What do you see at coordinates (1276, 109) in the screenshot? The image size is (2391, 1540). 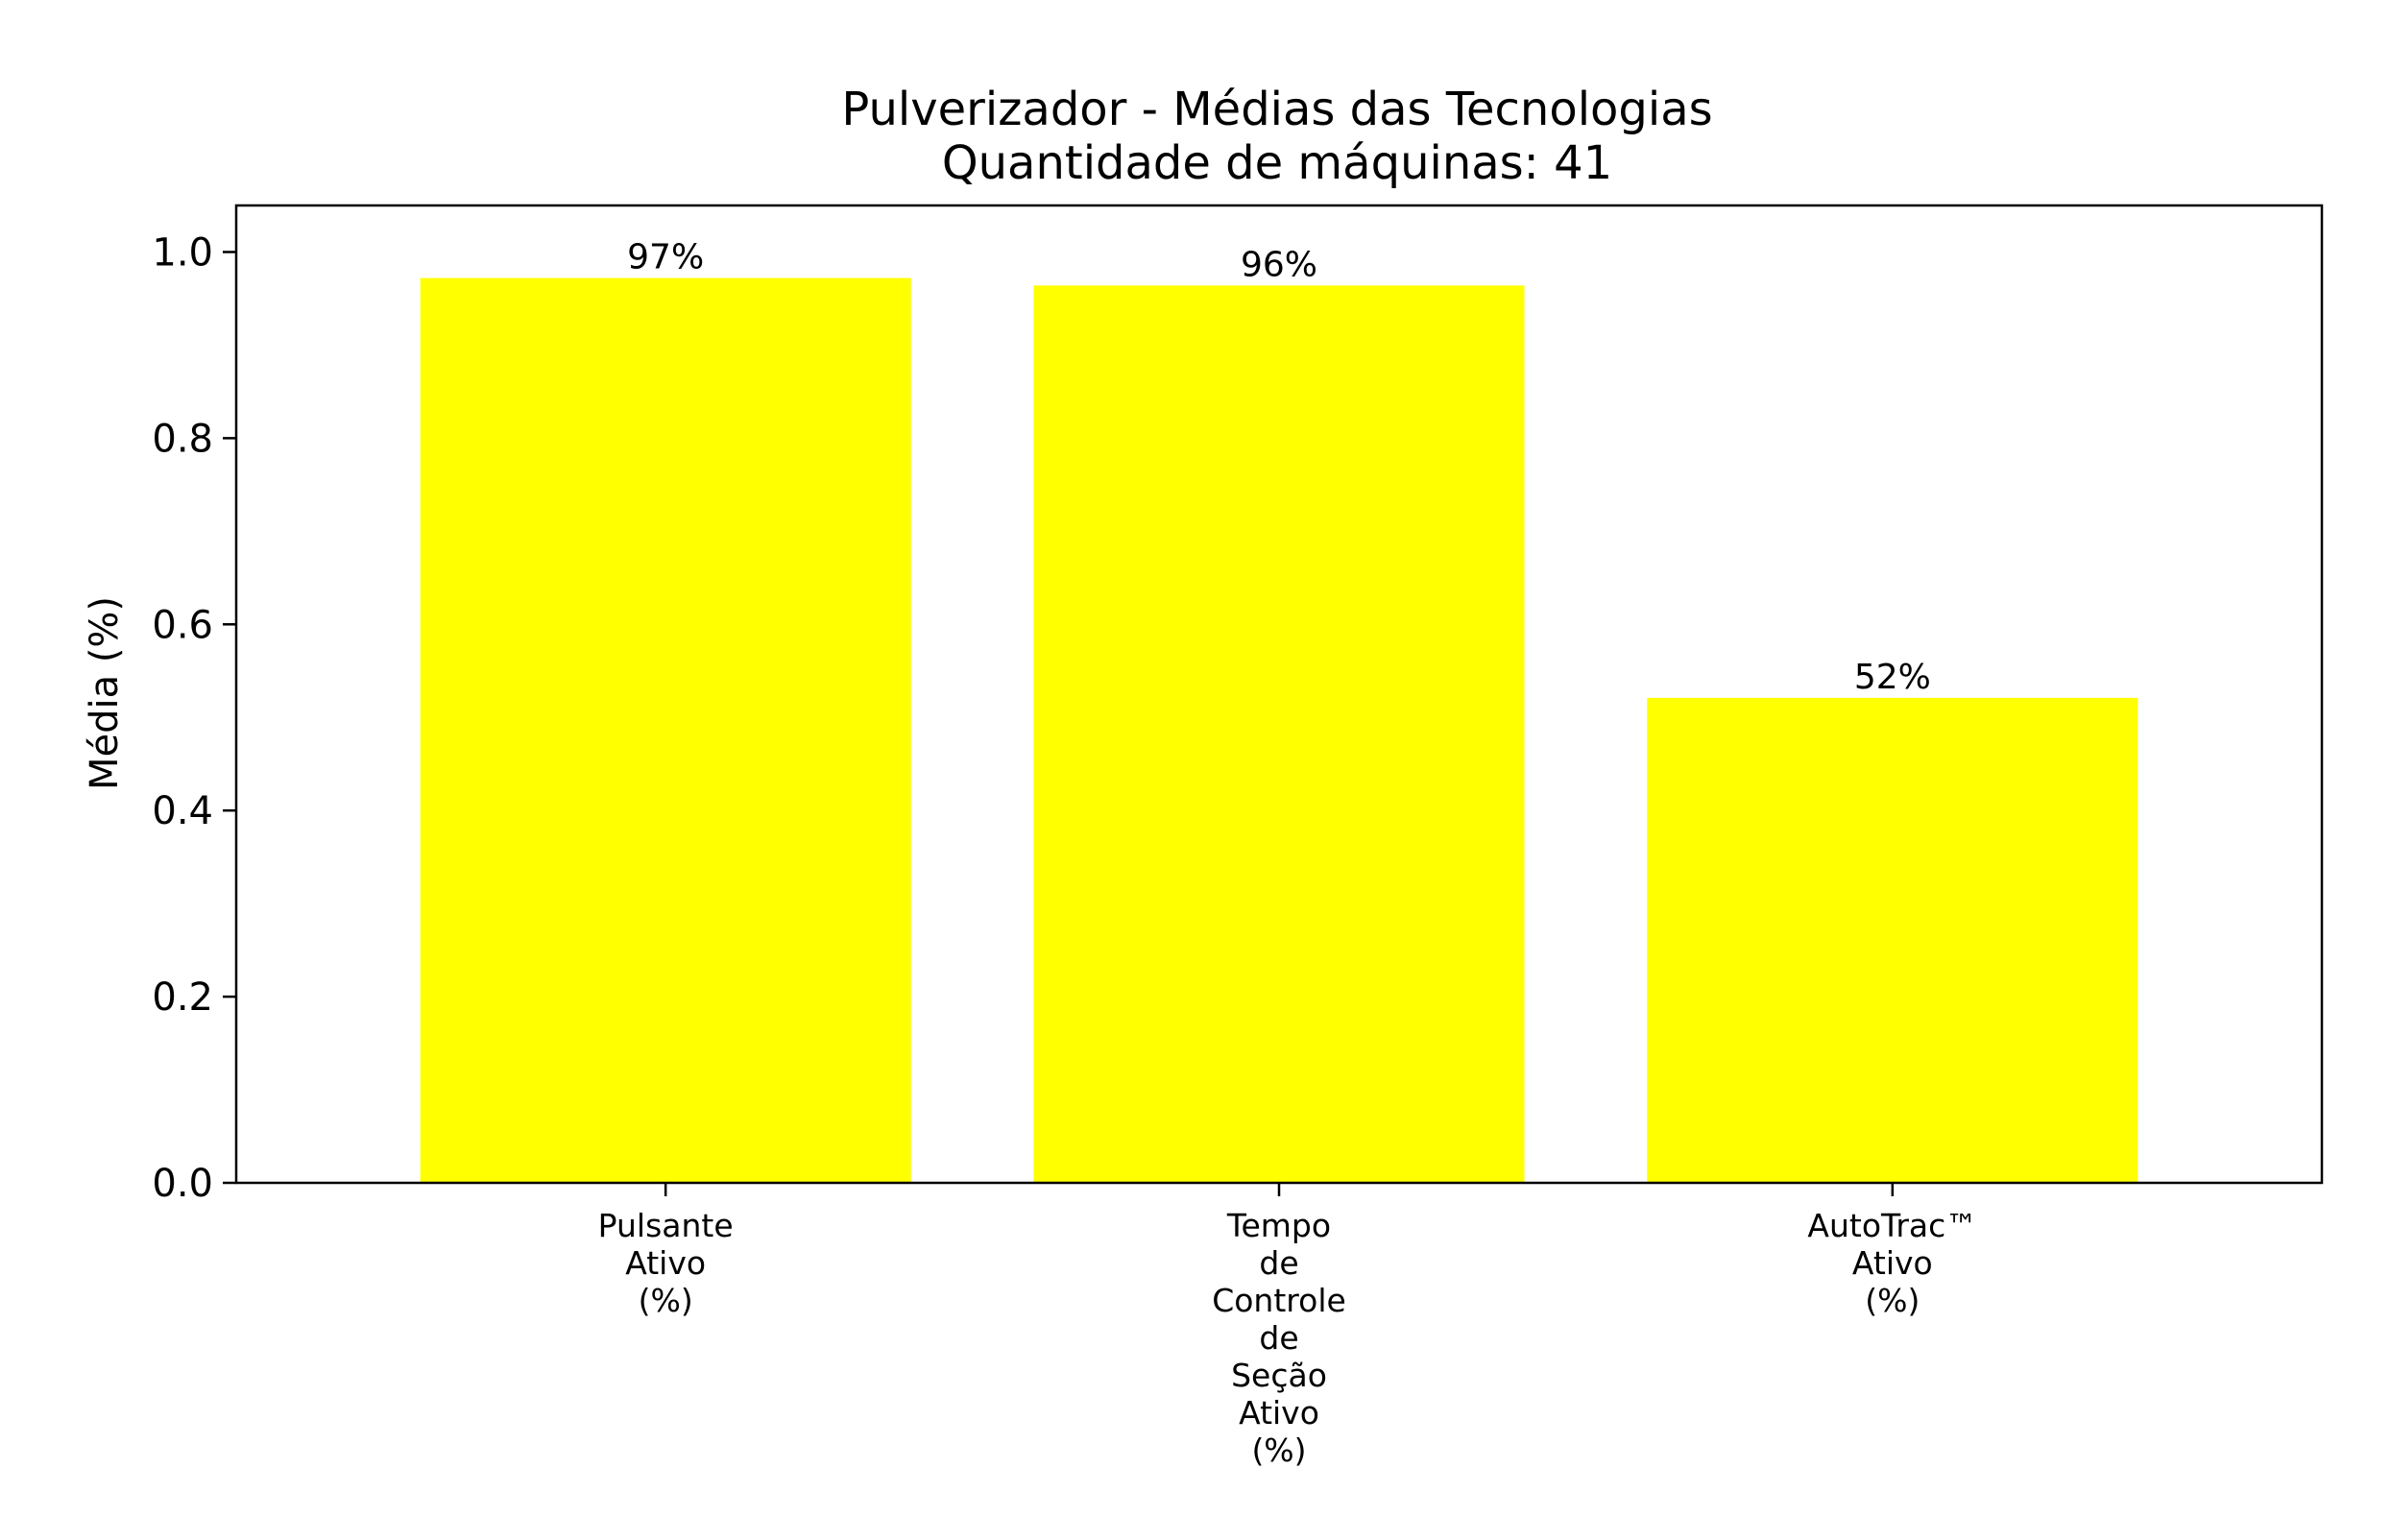 I see `chart-title: Pulverizador - Médias das Tecnologias` at bounding box center [1276, 109].